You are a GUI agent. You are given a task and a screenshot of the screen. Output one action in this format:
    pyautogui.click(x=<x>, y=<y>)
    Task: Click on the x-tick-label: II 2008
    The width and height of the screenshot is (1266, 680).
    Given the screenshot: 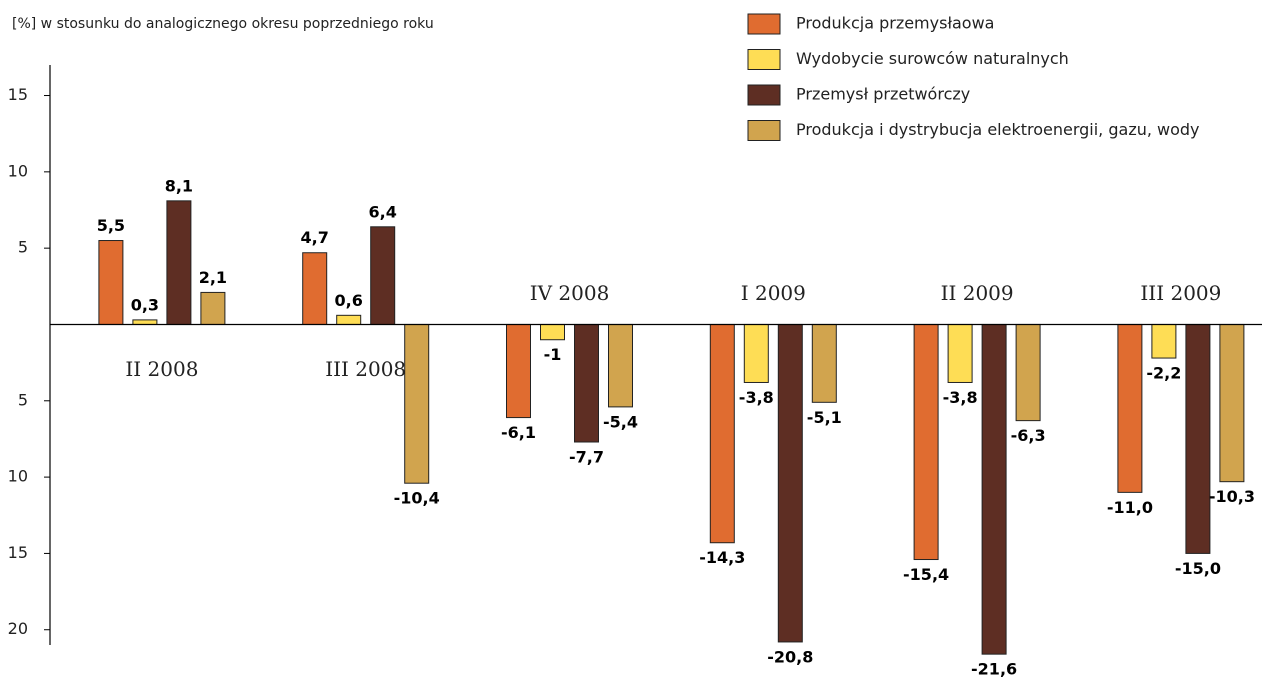 What is the action you would take?
    pyautogui.click(x=161, y=369)
    